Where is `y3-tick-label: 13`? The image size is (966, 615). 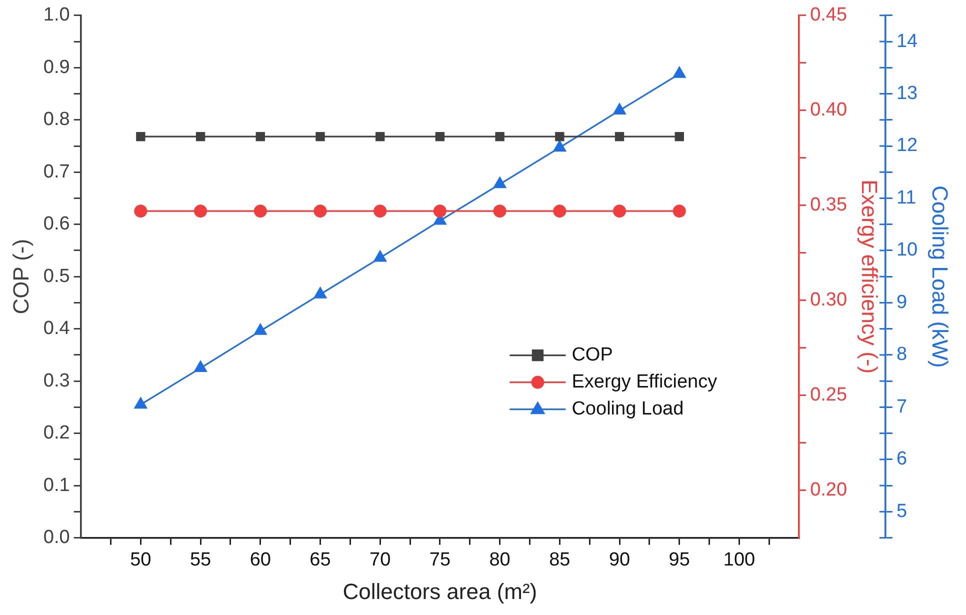 y3-tick-label: 13 is located at coordinates (907, 93).